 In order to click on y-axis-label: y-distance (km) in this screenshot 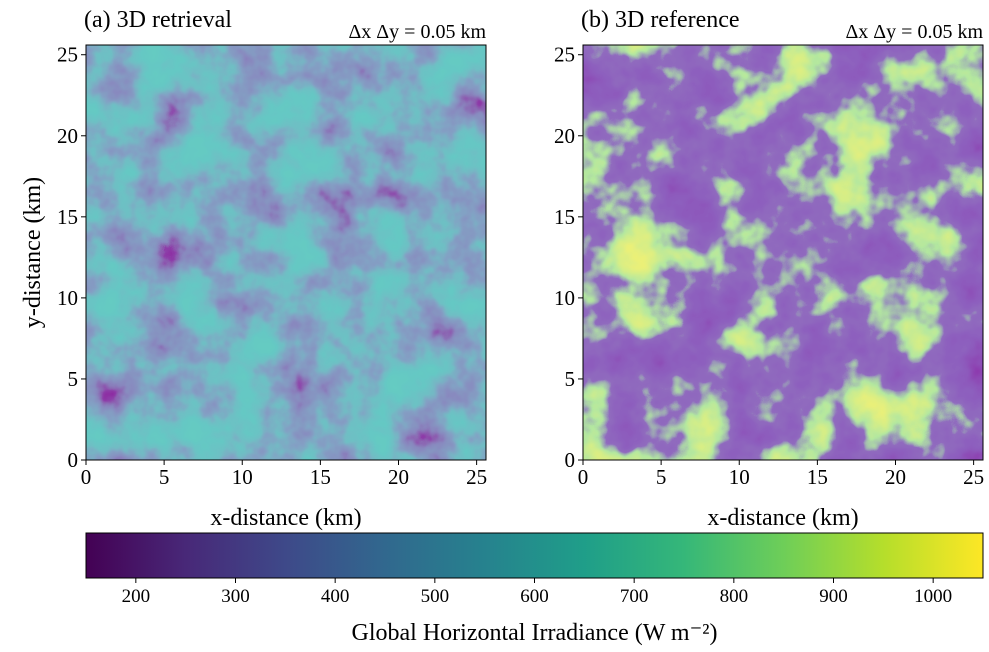, I will do `click(33, 252)`.